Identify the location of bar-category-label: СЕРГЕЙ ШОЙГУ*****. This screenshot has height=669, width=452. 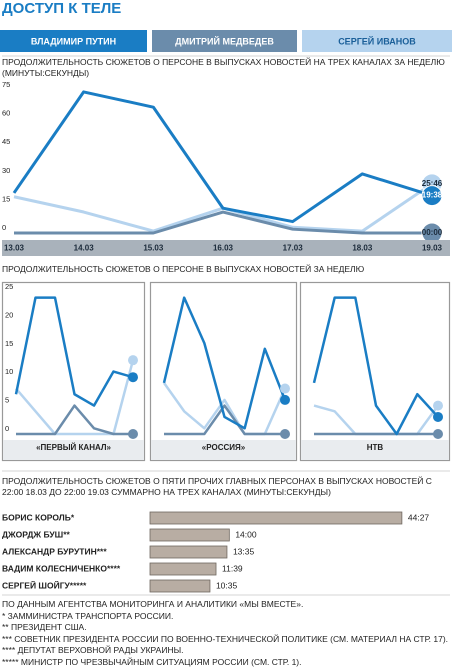
(44, 584).